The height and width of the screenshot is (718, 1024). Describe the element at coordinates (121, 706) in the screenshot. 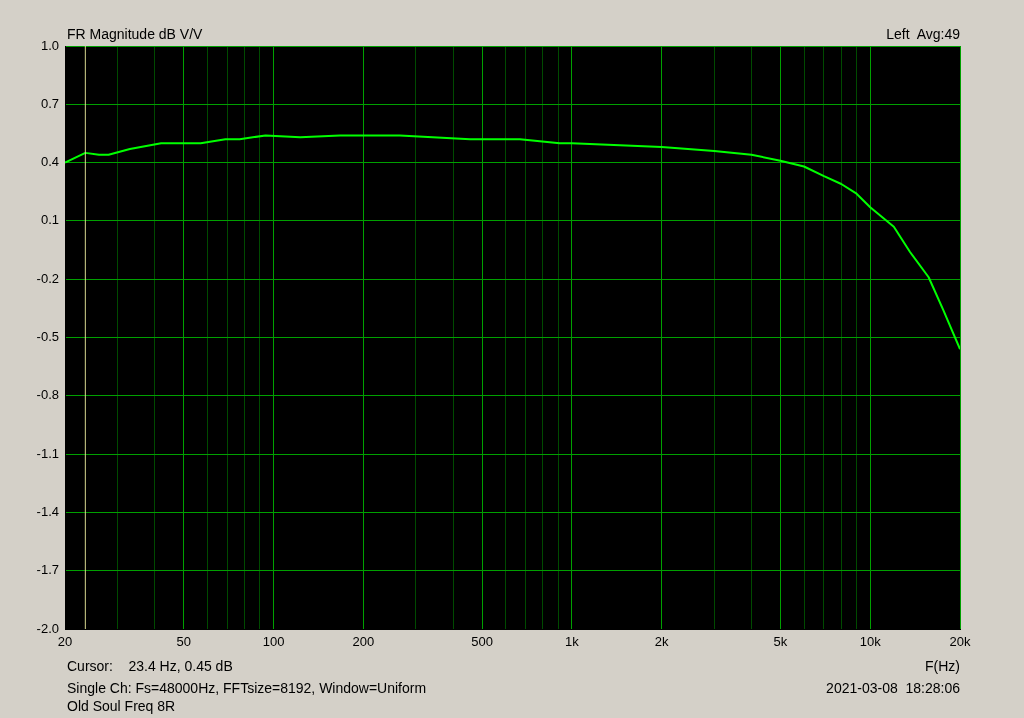

I see `text: Old Soul Freq 8R` at that location.